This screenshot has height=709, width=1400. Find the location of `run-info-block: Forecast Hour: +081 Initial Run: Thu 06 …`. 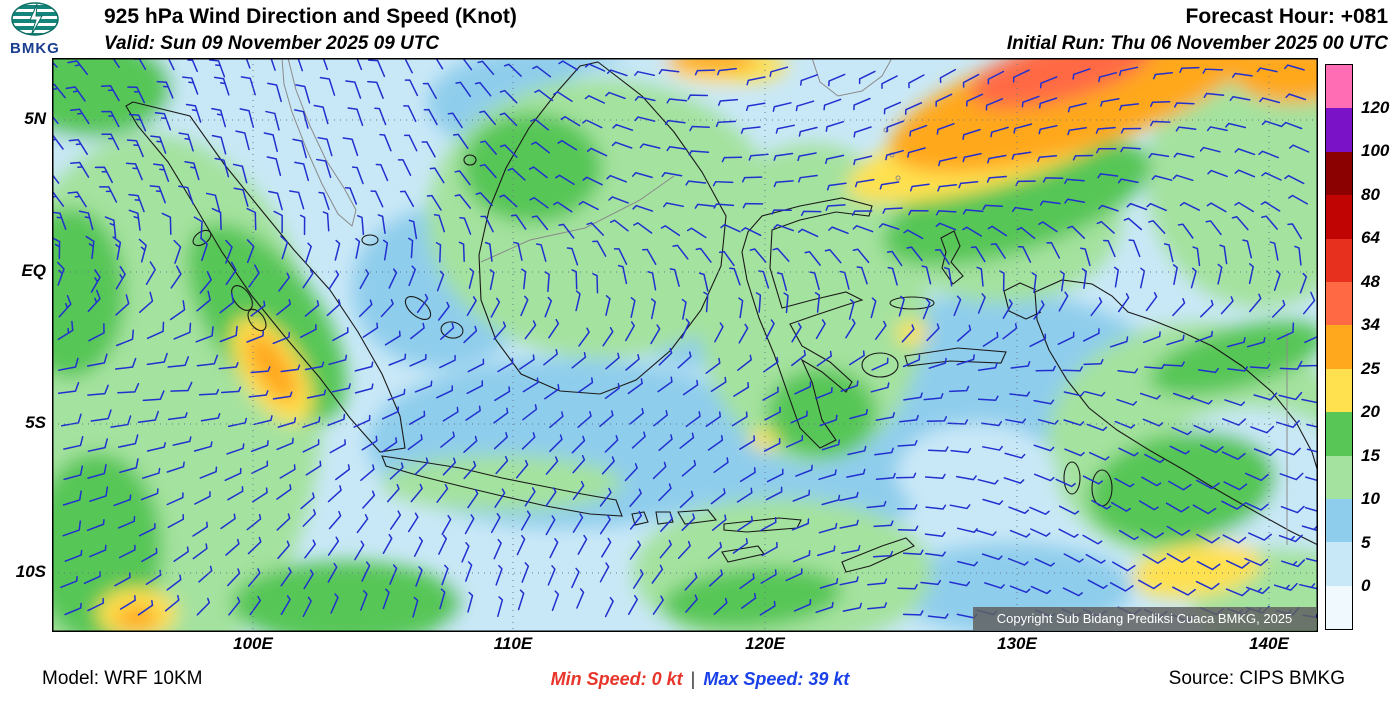

run-info-block: Forecast Hour: +081 Initial Run: Thu 06 … is located at coordinates (1197, 30).